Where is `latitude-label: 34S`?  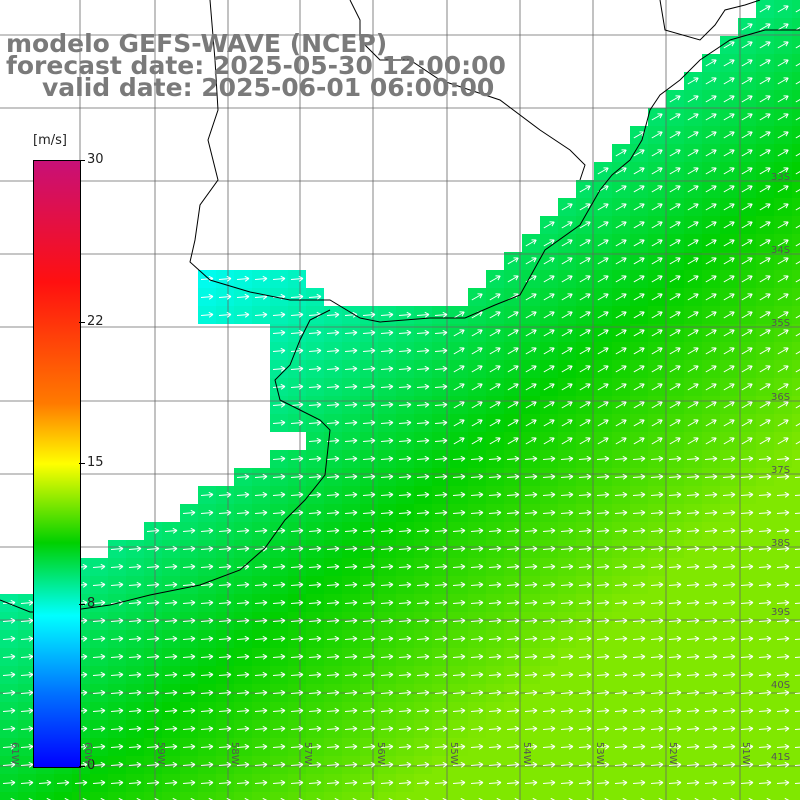
latitude-label: 34S is located at coordinates (781, 250).